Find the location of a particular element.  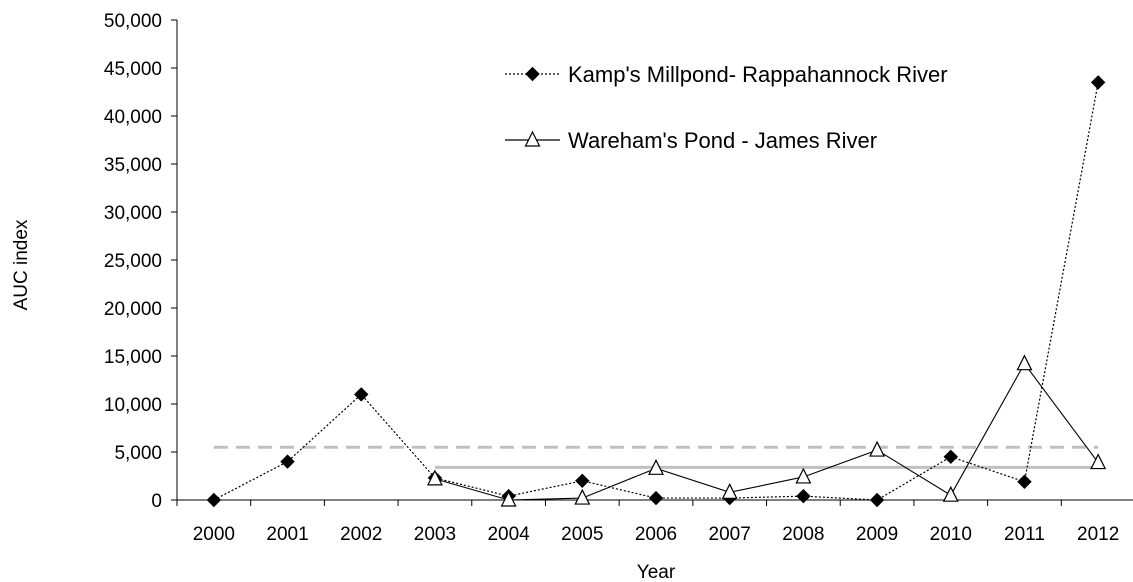

x-tick-label: 2004 is located at coordinates (508, 534).